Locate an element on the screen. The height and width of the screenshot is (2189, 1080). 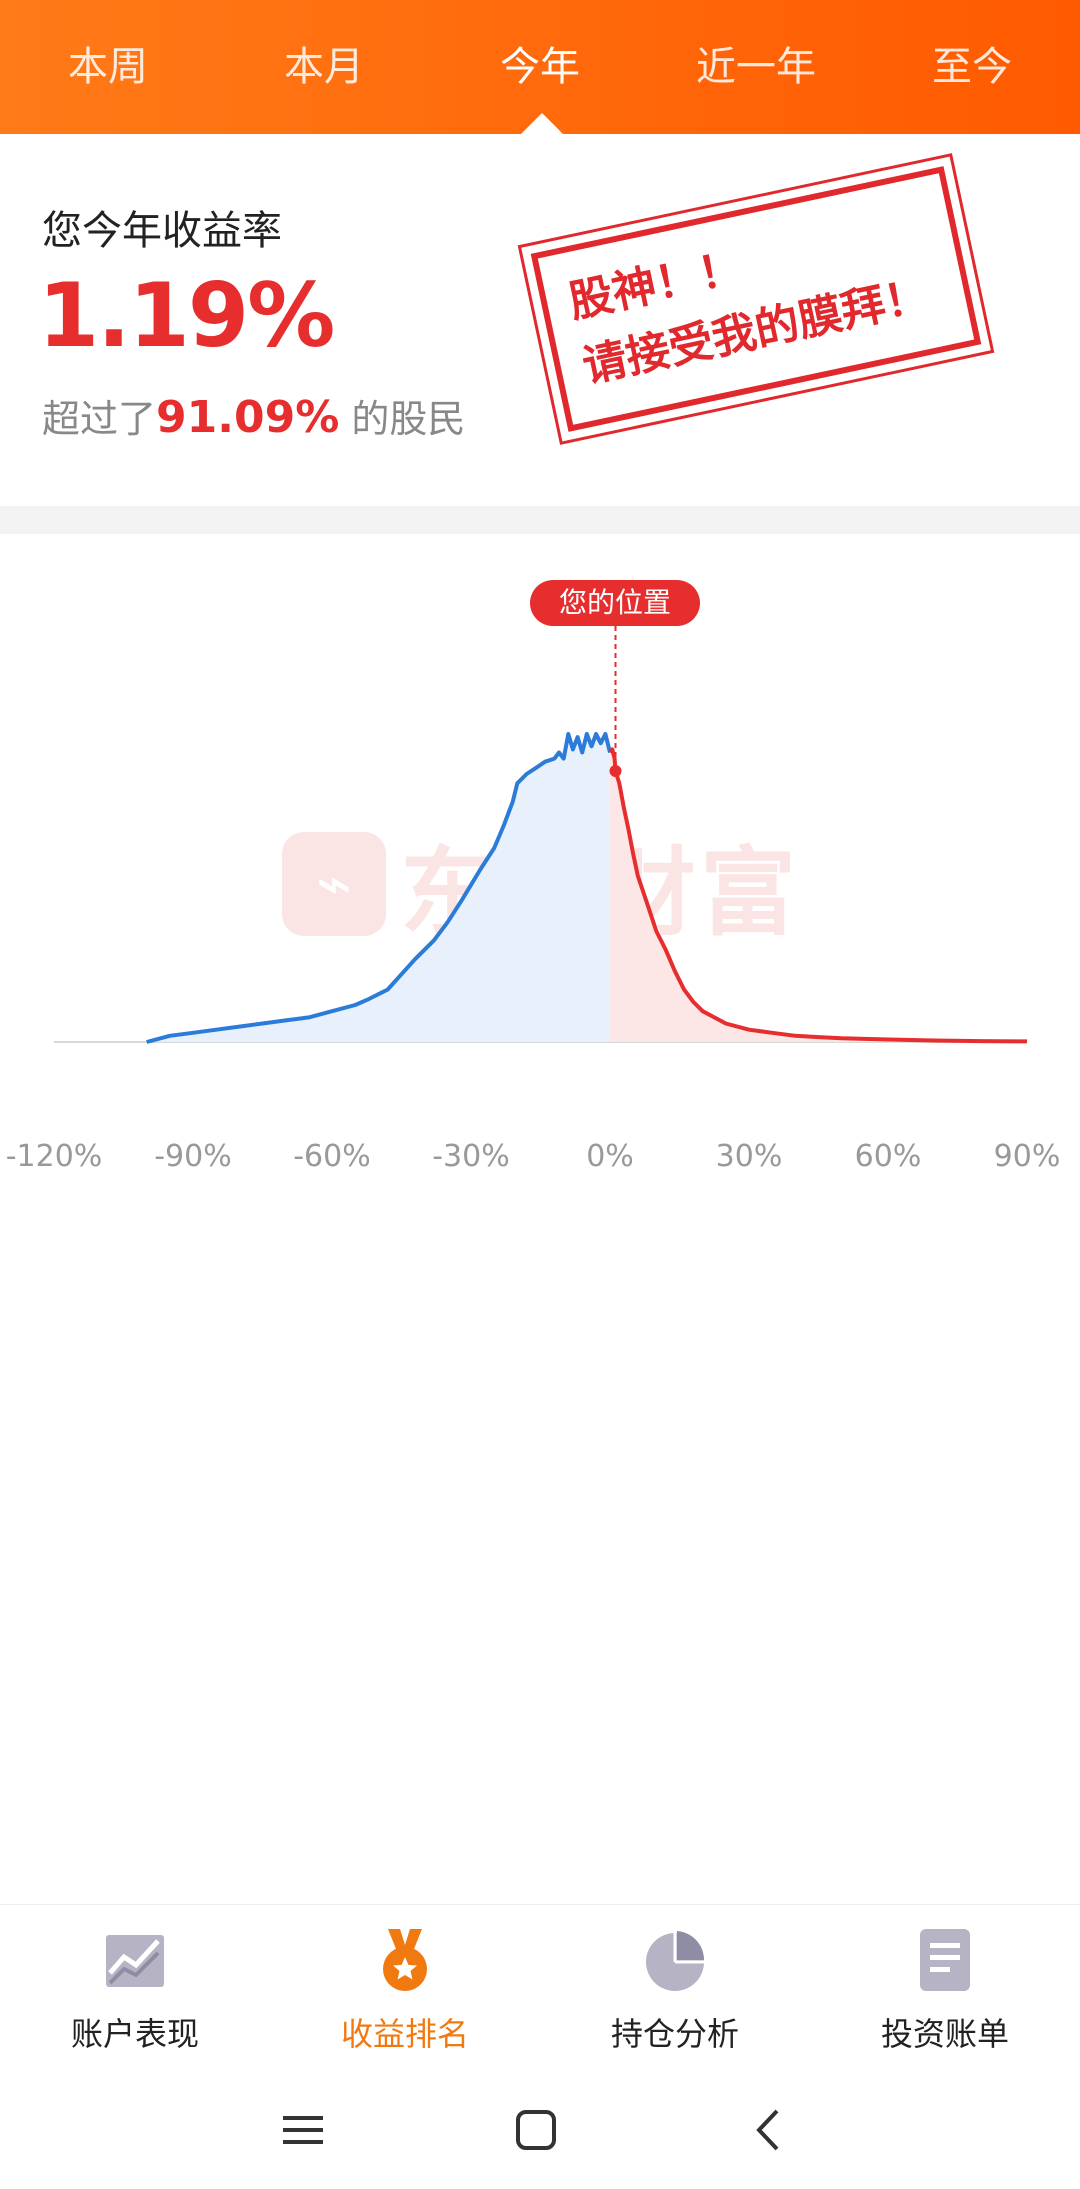
back-icon is located at coordinates (770, 2130).